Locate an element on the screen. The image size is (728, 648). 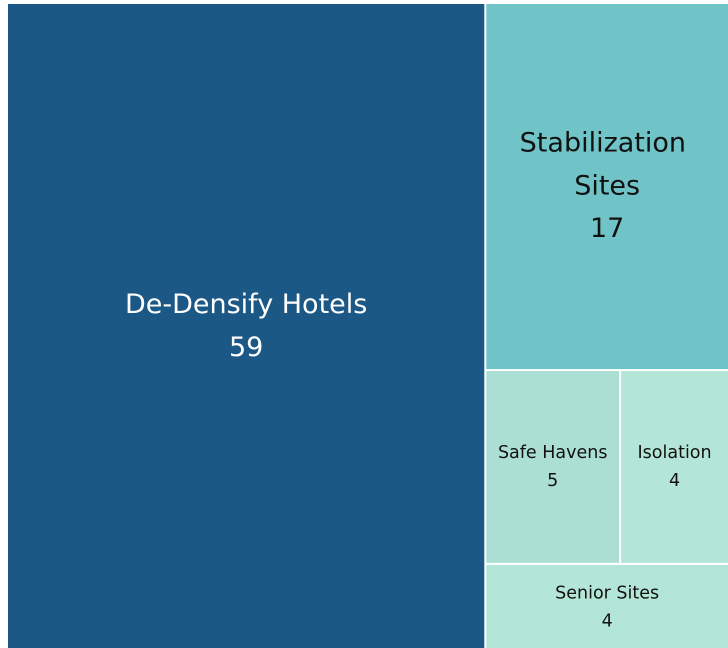
cell-value: 59 is located at coordinates (246, 347).